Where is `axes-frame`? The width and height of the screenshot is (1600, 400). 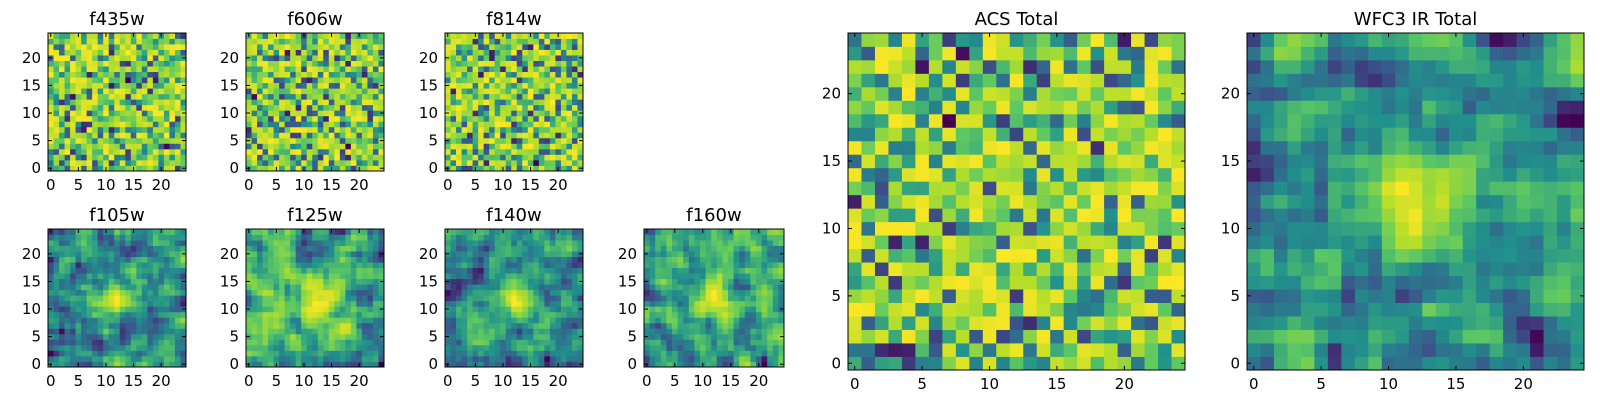
axes-frame is located at coordinates (514, 298).